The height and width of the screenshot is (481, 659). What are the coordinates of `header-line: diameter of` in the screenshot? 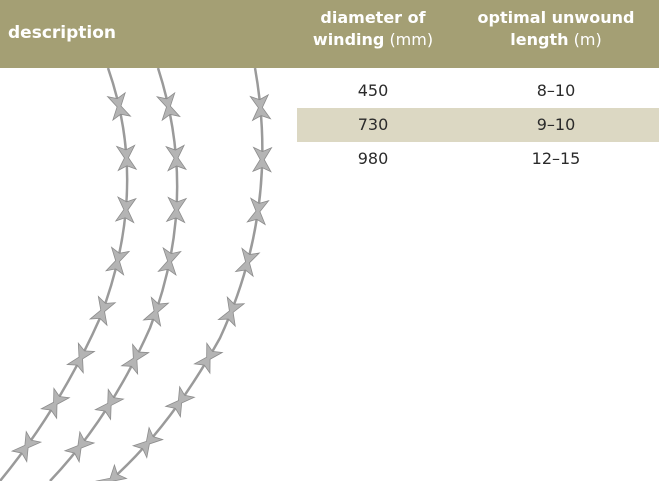 It's located at (373, 17).